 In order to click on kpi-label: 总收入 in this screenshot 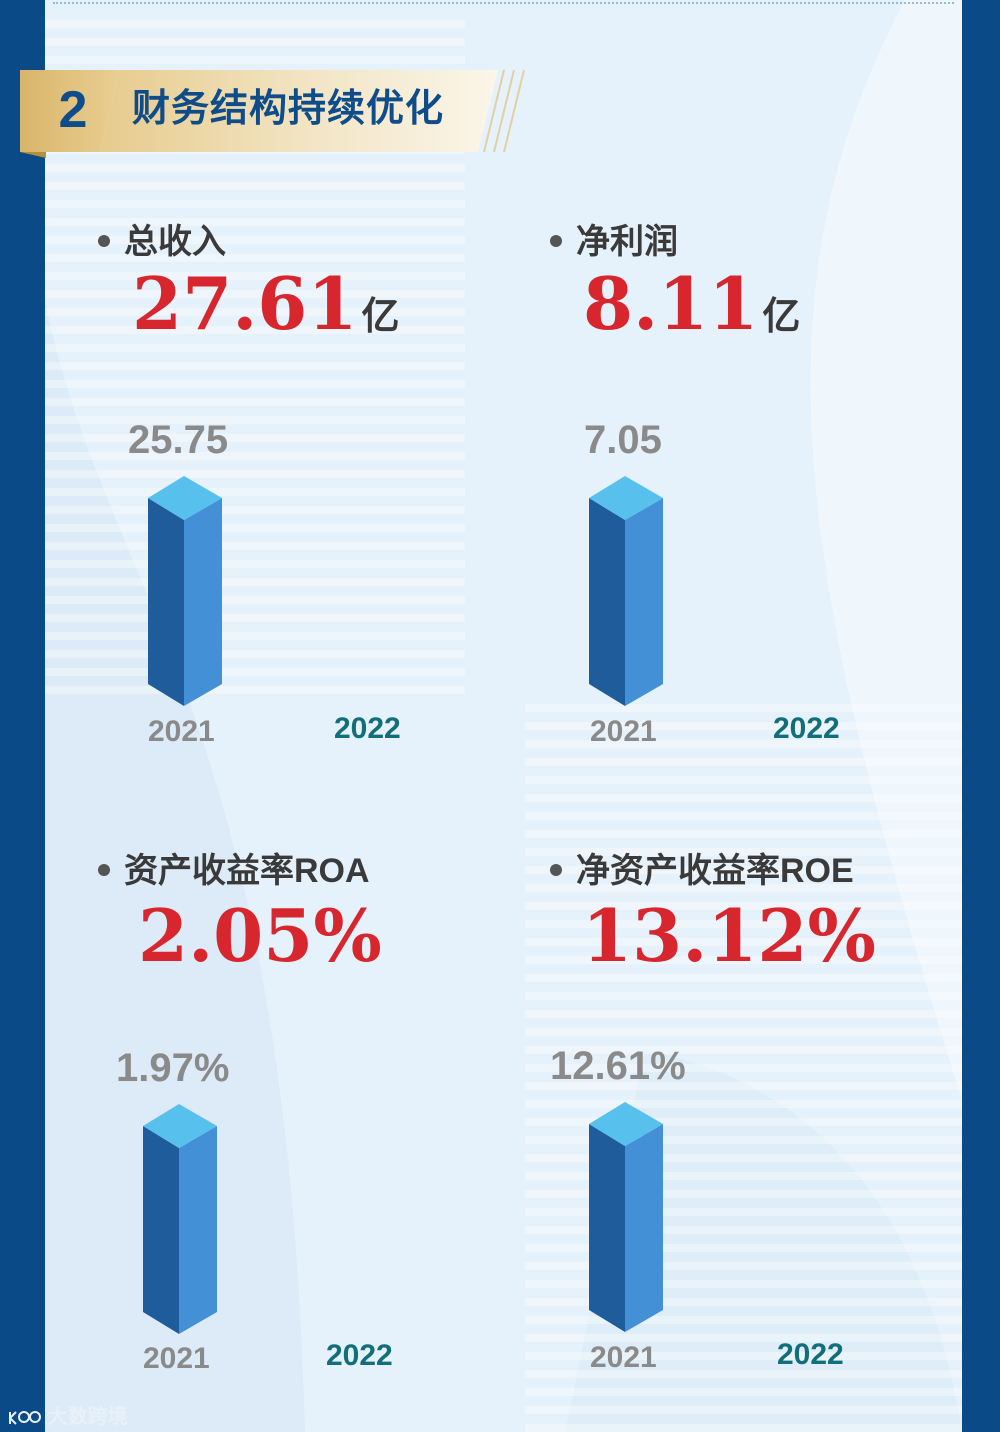, I will do `click(162, 238)`.